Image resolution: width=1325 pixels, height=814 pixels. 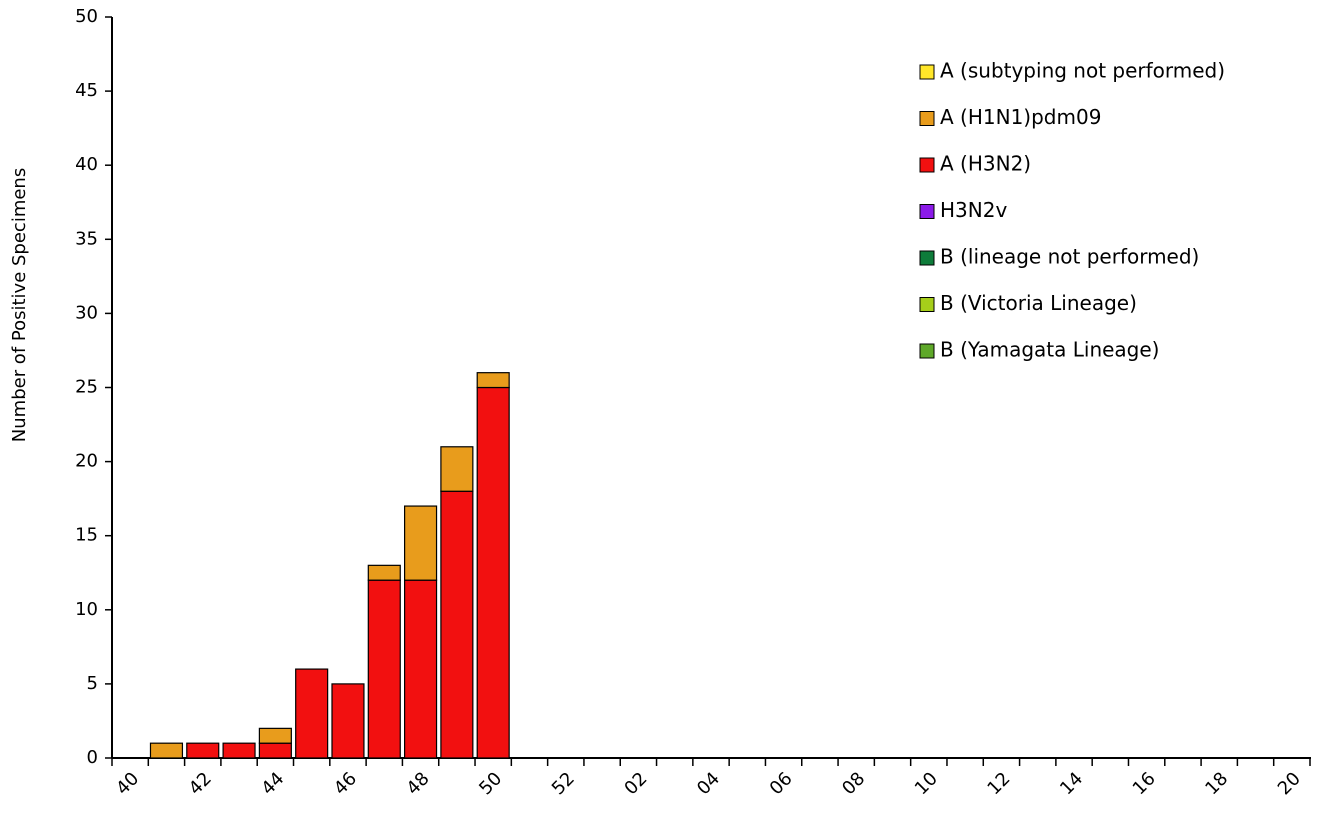 What do you see at coordinates (1038, 303) in the screenshot?
I see `legend-label: B (Victoria Lineage)` at bounding box center [1038, 303].